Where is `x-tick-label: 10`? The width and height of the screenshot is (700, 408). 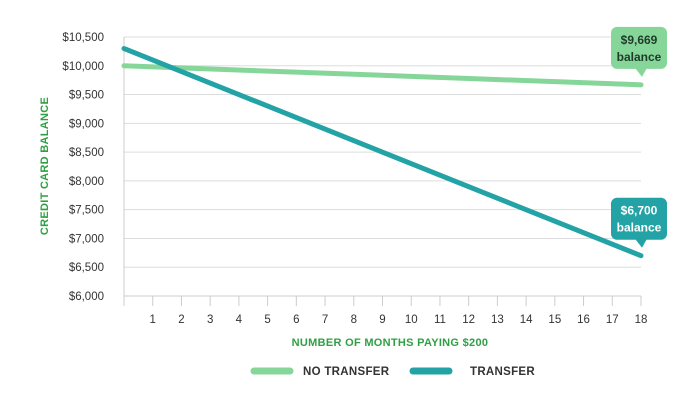
x-tick-label: 10 is located at coordinates (411, 320).